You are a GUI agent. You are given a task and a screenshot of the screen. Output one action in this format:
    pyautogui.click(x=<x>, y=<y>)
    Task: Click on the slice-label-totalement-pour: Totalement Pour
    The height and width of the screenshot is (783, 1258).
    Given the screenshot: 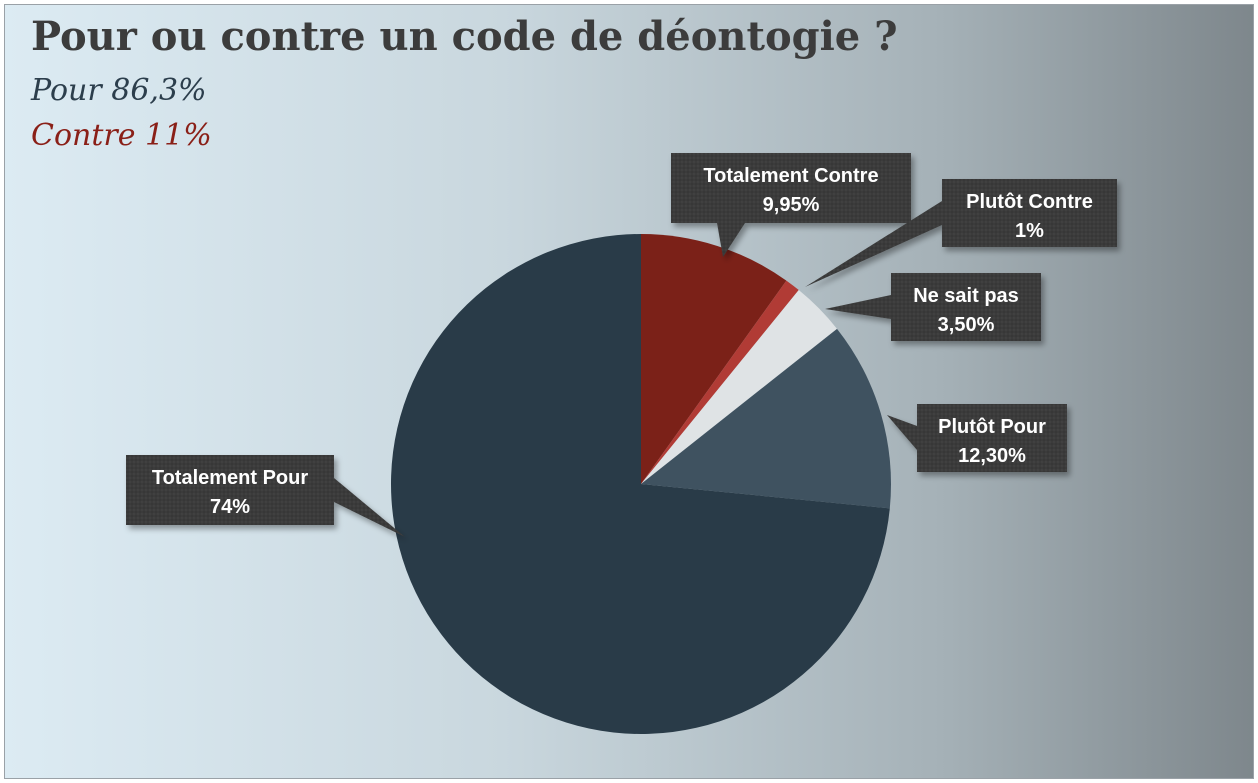 What is the action you would take?
    pyautogui.click(x=230, y=478)
    